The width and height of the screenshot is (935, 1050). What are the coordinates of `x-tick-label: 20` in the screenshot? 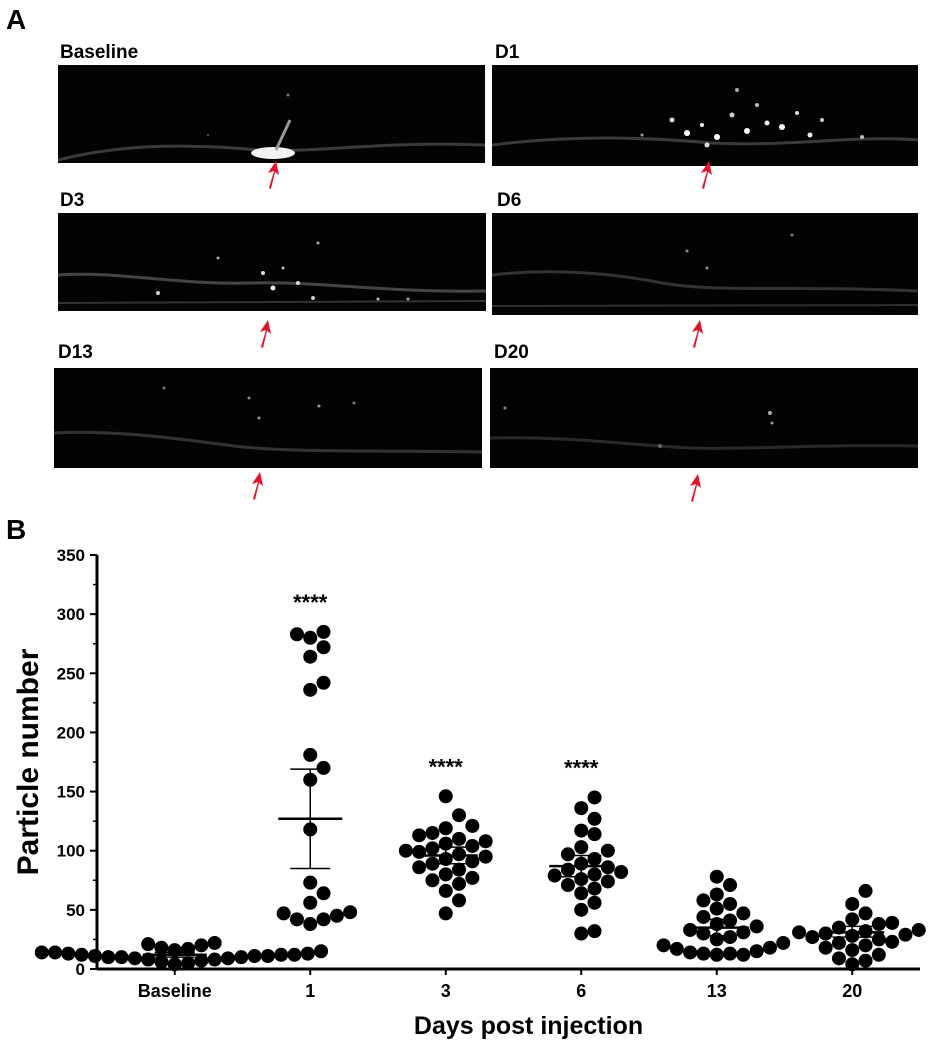 It's located at (852, 991).